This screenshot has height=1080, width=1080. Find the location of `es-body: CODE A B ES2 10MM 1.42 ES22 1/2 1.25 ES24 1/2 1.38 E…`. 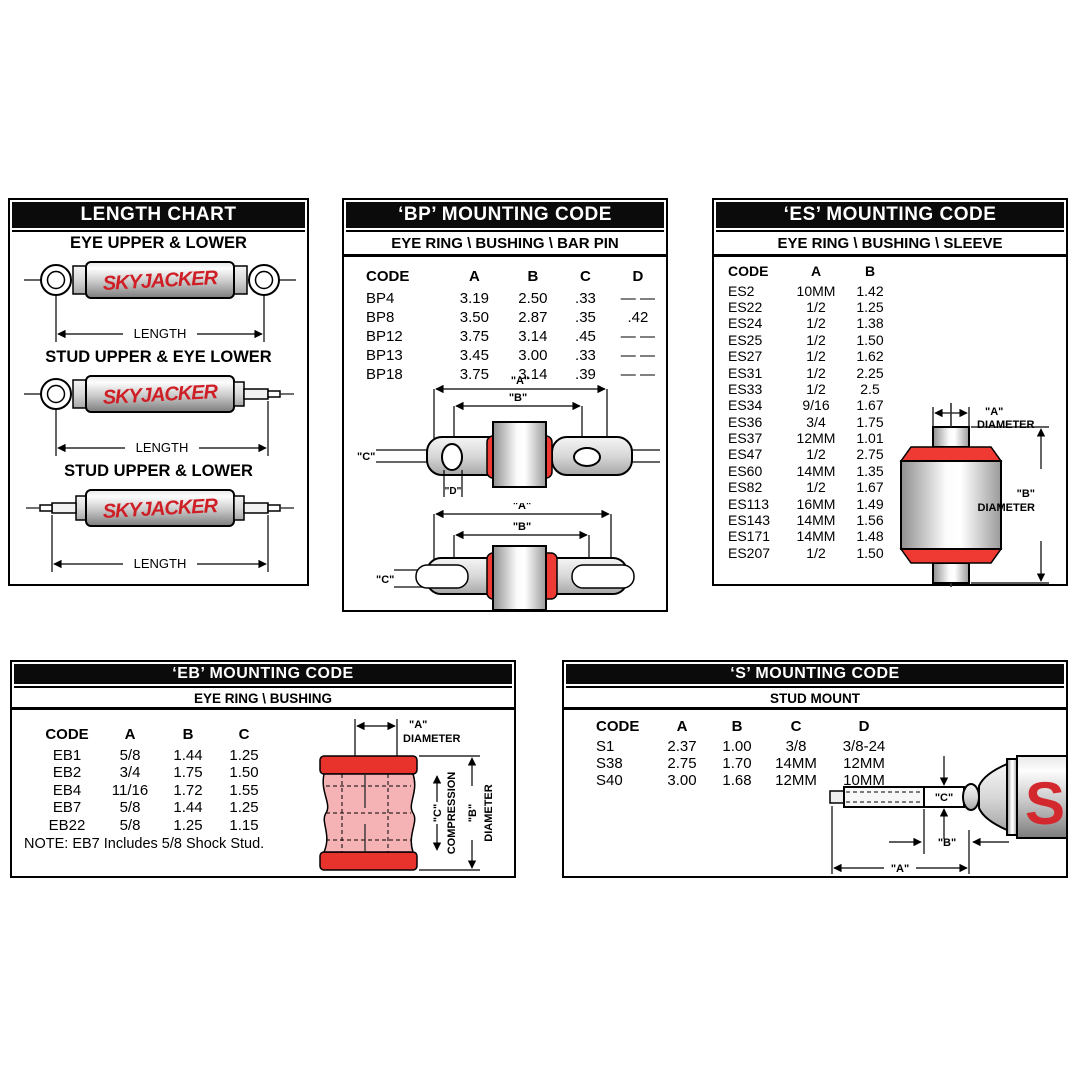

es-body: CODE A B ES2 10MM 1.42 ES22 1/2 1.25 ES24 1/2 1.38 E… is located at coordinates (890, 423).